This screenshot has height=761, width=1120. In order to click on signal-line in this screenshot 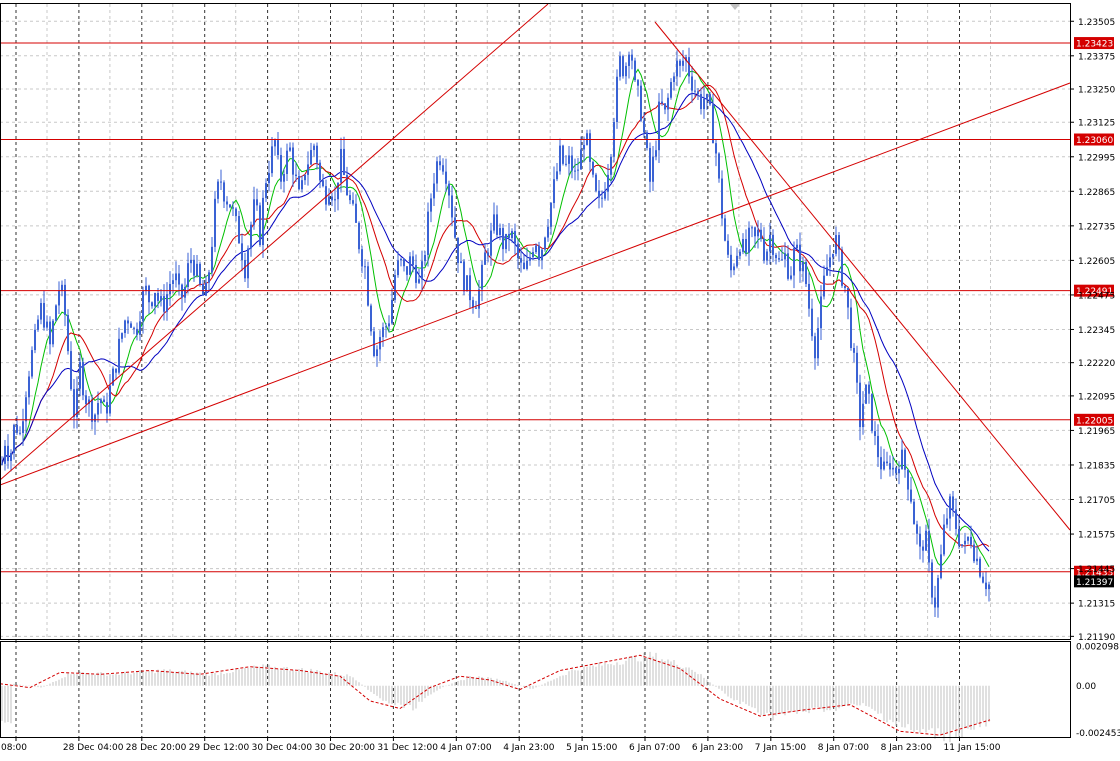, I will do `click(495, 695)`.